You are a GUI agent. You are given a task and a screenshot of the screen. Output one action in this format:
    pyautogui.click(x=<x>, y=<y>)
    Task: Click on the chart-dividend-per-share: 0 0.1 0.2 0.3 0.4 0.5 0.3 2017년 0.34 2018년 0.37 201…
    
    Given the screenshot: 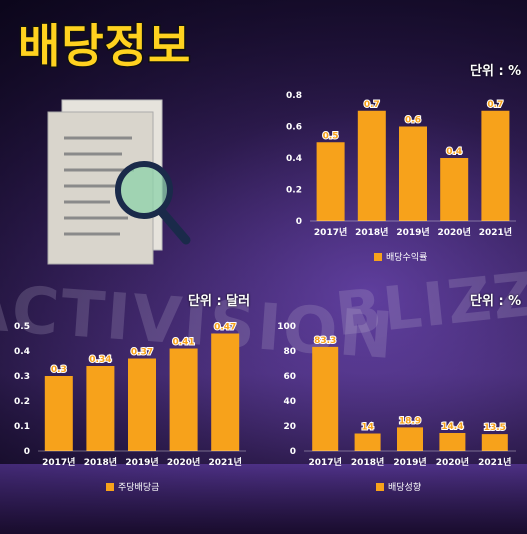 What is the action you would take?
    pyautogui.click(x=130, y=395)
    